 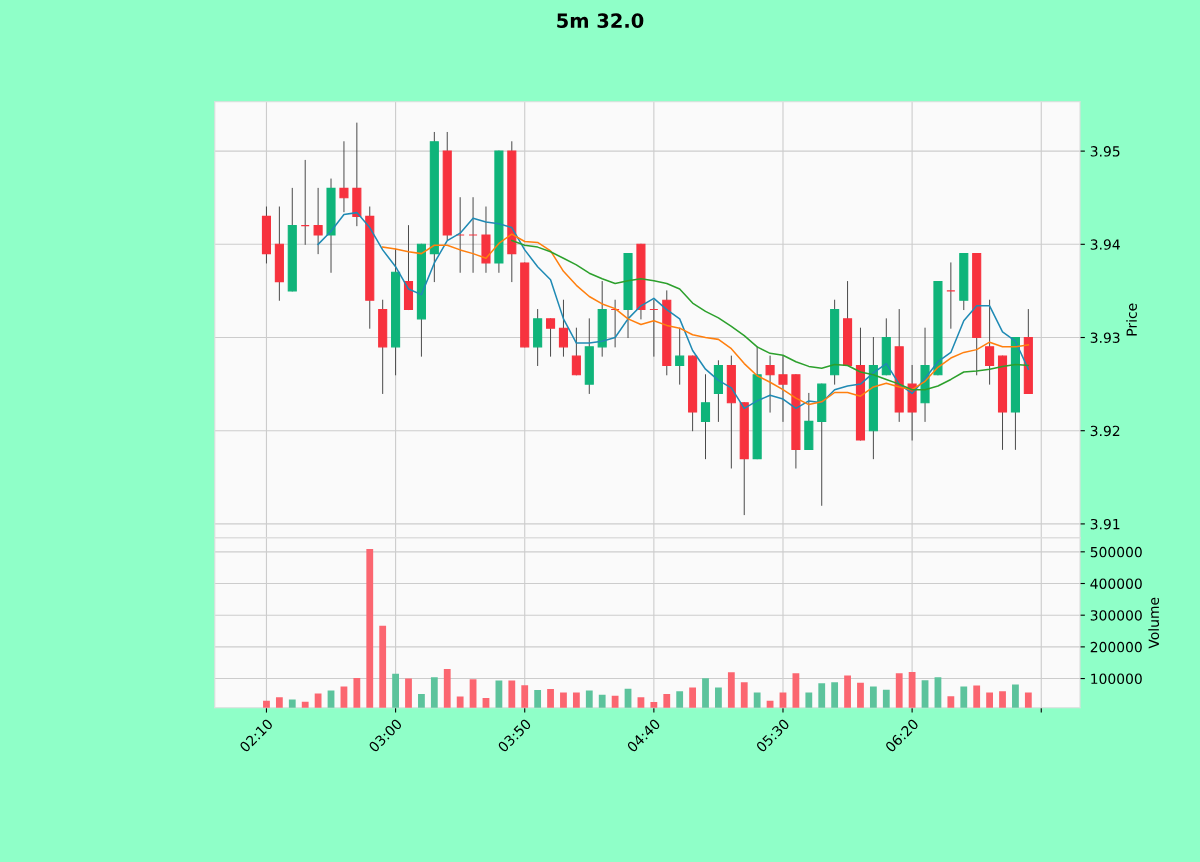 What do you see at coordinates (1116, 615) in the screenshot?
I see `y-tick-label: 300000` at bounding box center [1116, 615].